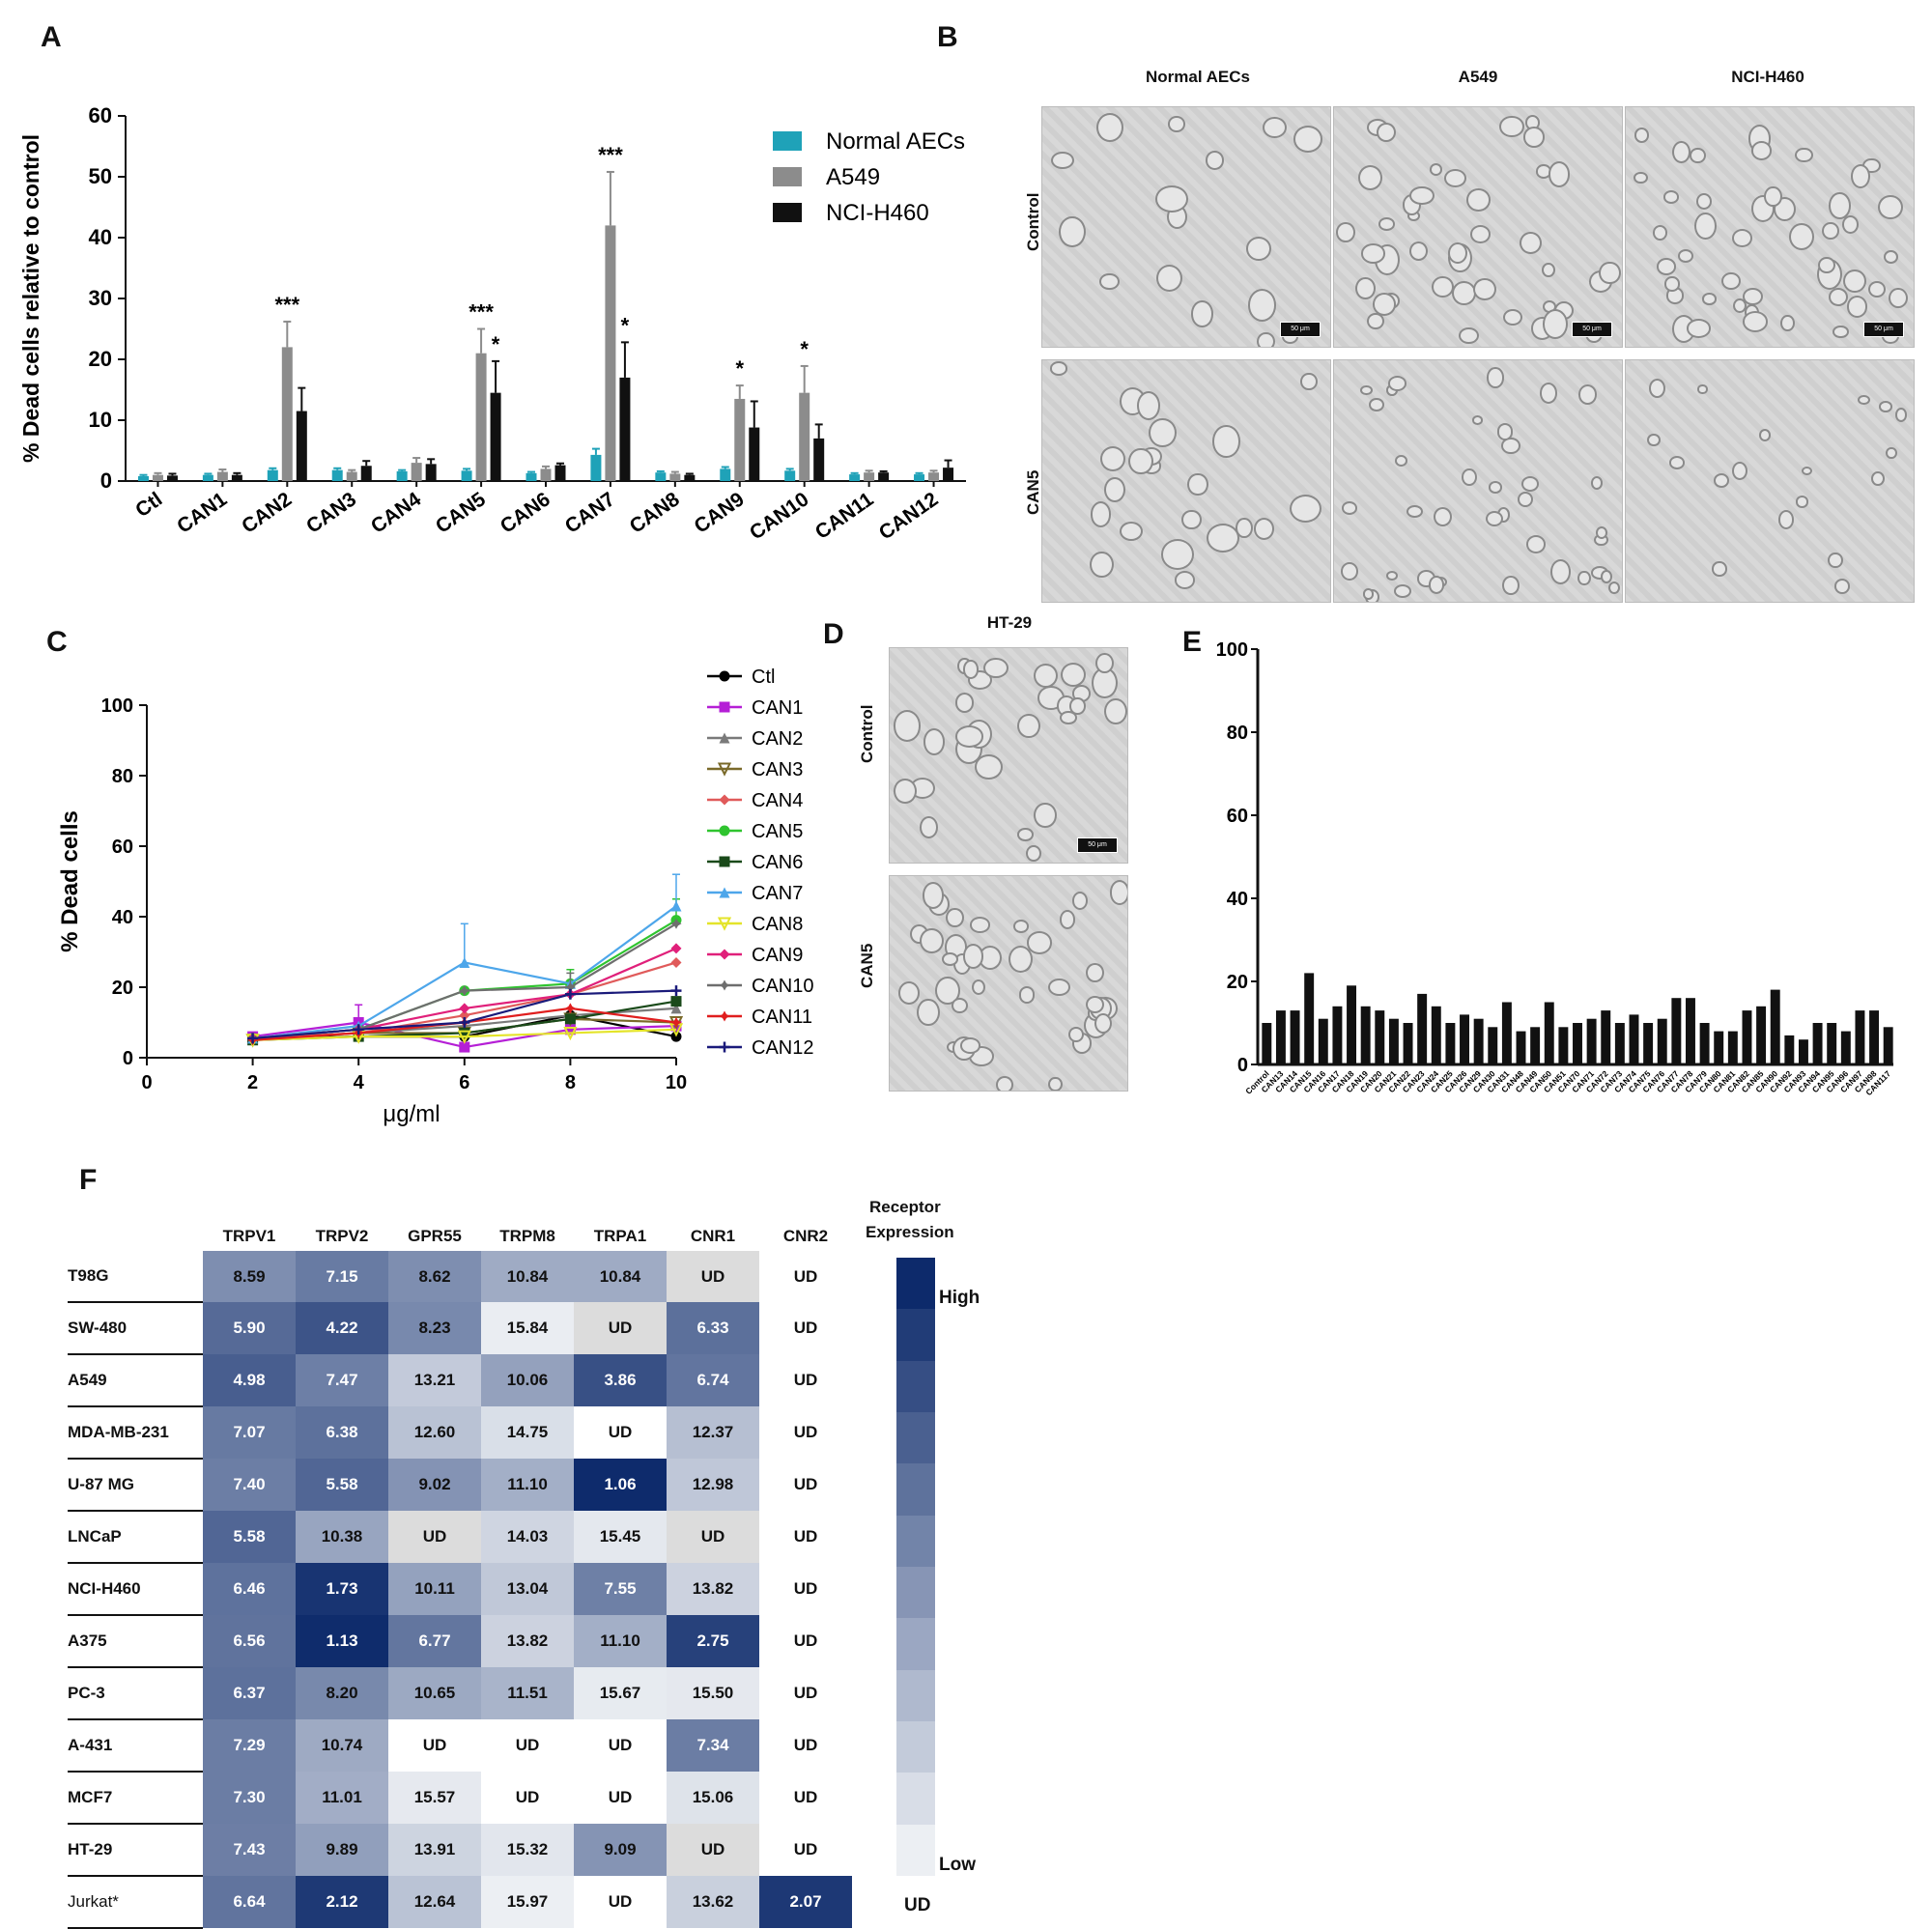 The width and height of the screenshot is (1932, 1929). What do you see at coordinates (122, 847) in the screenshot?
I see `y-tick-label: 60` at bounding box center [122, 847].